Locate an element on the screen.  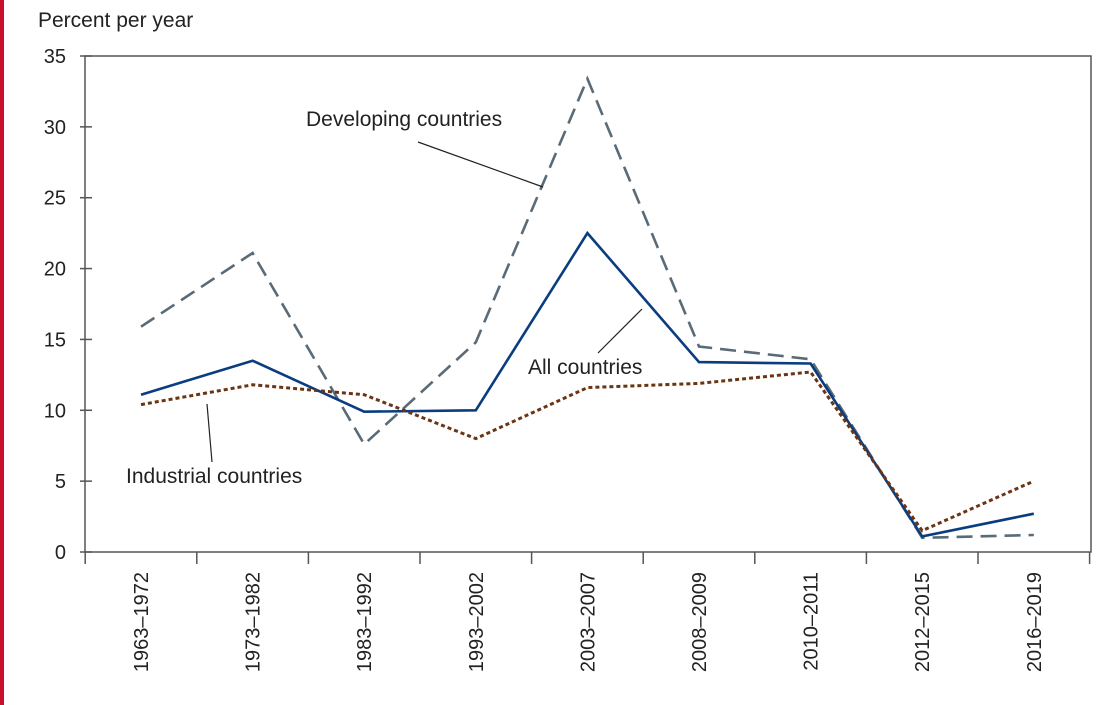
y-tick-label: 35 is located at coordinates (55, 57).